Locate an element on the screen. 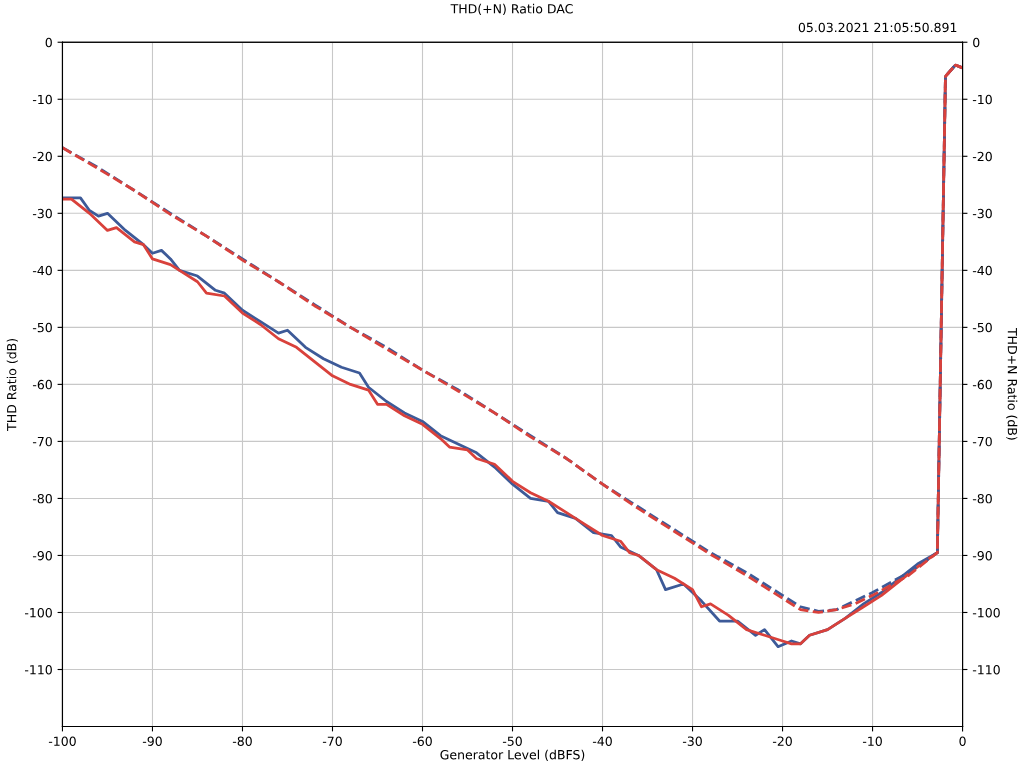  y2-tick-label: -70 is located at coordinates (982, 441).